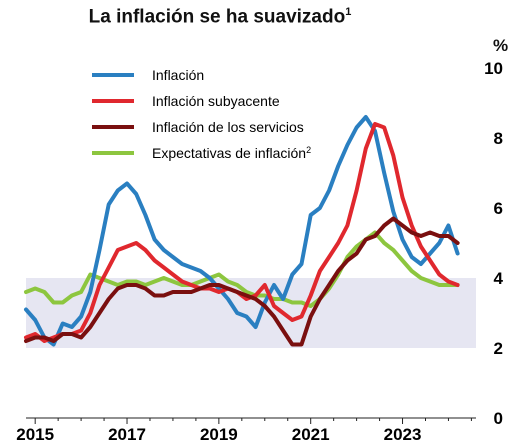  I want to click on x-tick-label: 2015, so click(35, 434).